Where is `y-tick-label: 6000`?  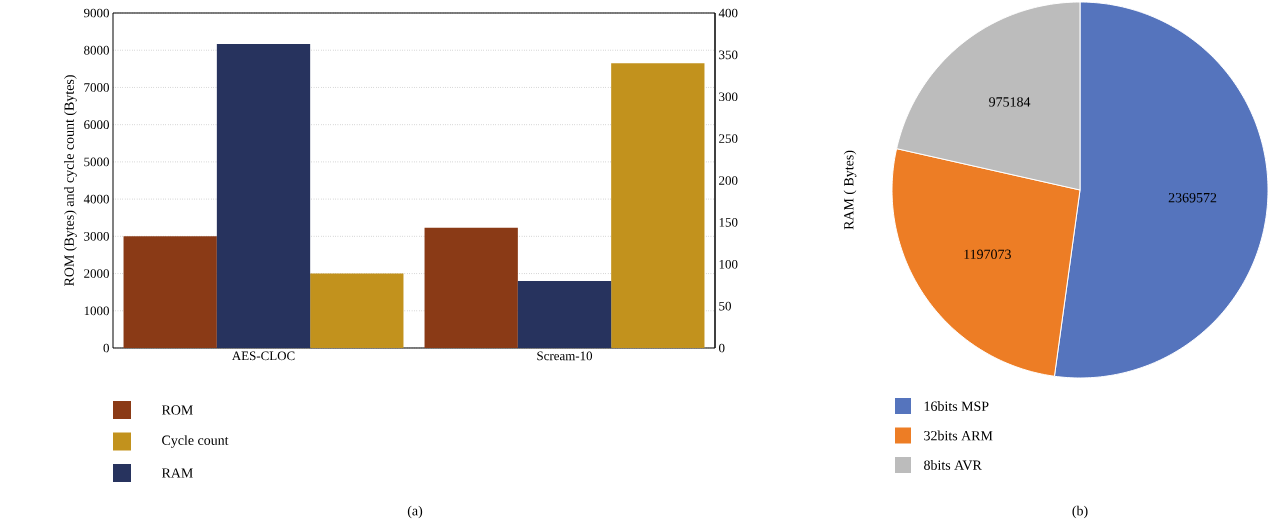 y-tick-label: 6000 is located at coordinates (96, 125).